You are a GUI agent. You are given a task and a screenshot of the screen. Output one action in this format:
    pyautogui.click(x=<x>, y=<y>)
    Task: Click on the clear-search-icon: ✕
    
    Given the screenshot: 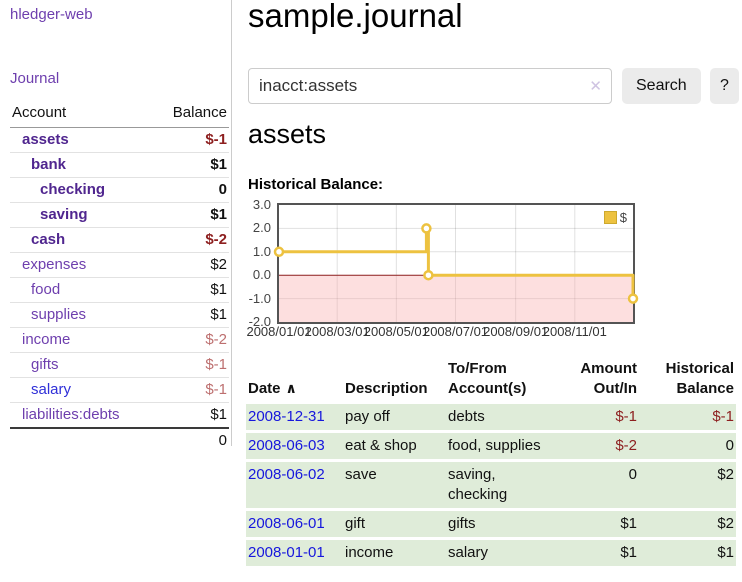 What is the action you would take?
    pyautogui.click(x=595, y=86)
    